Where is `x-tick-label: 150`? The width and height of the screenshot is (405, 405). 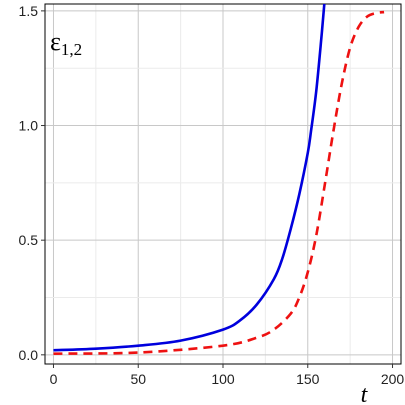 x-tick-label: 150 is located at coordinates (308, 379).